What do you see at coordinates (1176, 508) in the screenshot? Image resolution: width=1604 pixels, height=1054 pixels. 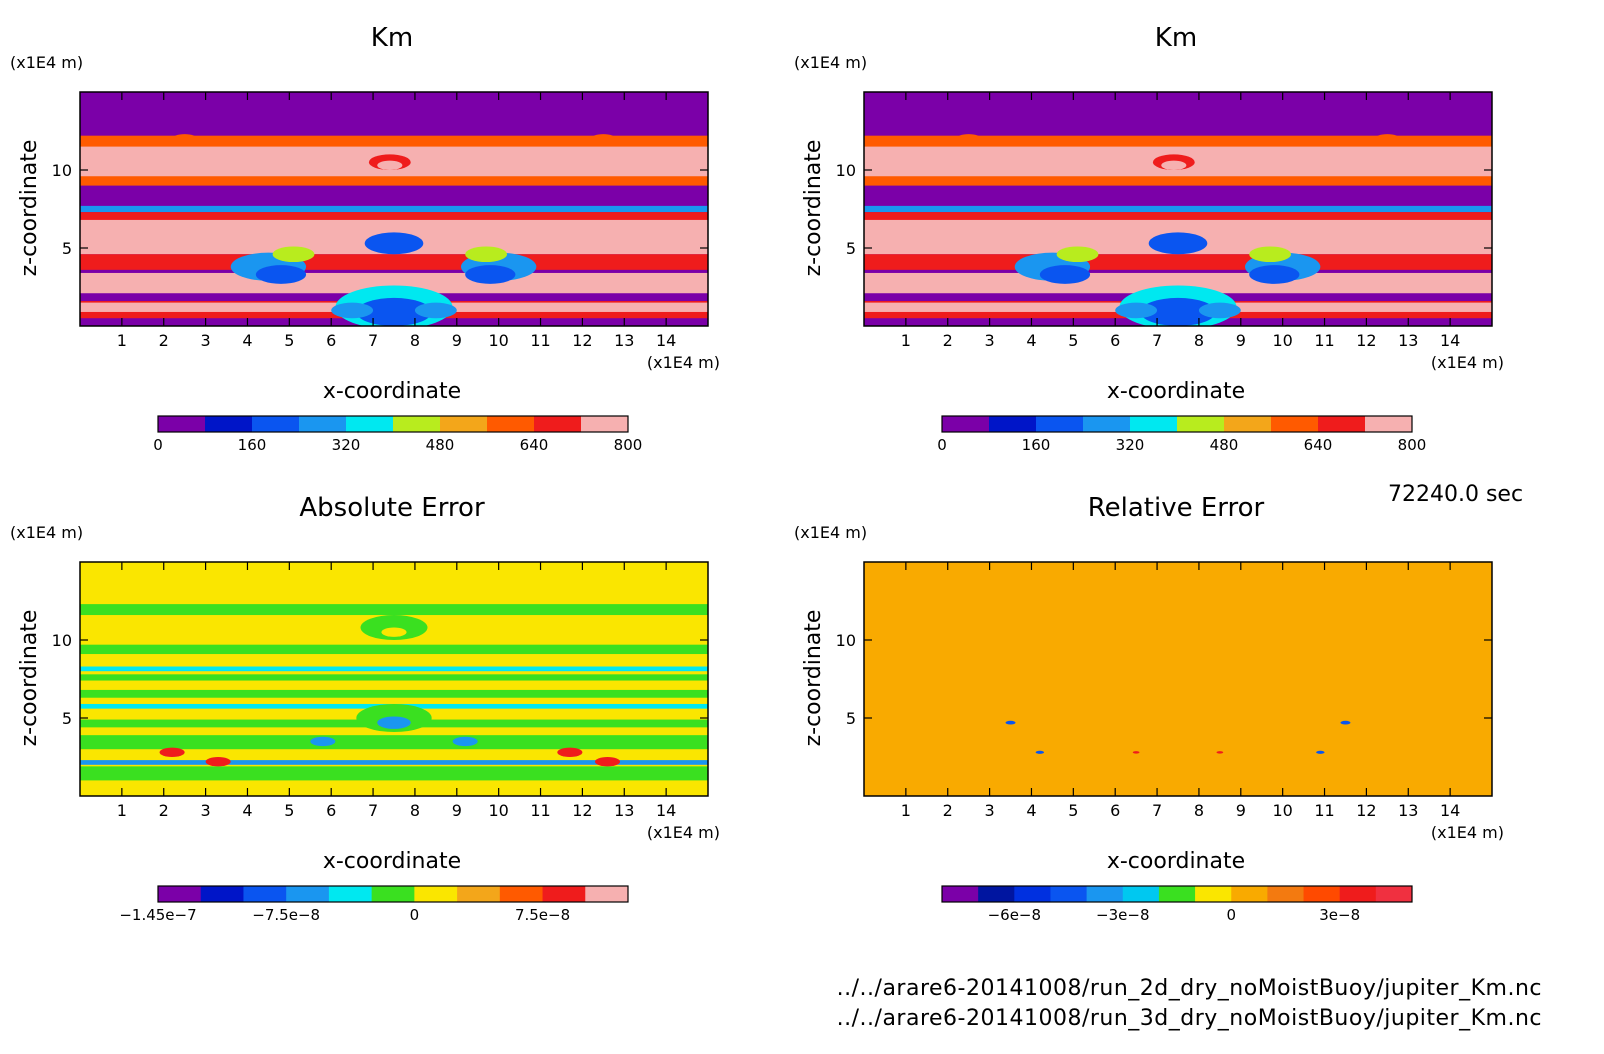 I see `chart-title: Relative Error` at bounding box center [1176, 508].